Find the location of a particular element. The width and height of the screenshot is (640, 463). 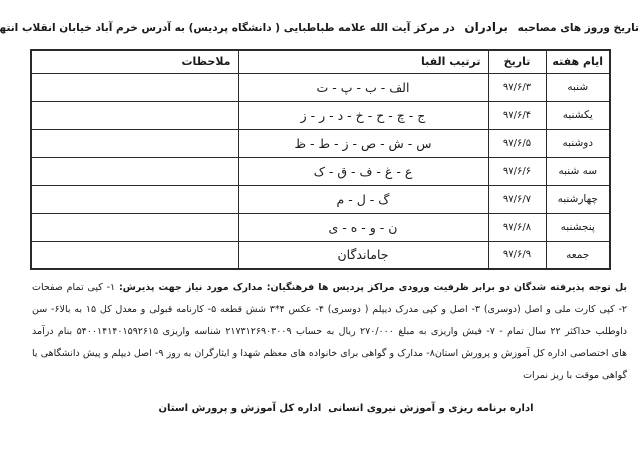

date-cell: ۹۷/۶/۳ is located at coordinates (518, 87).